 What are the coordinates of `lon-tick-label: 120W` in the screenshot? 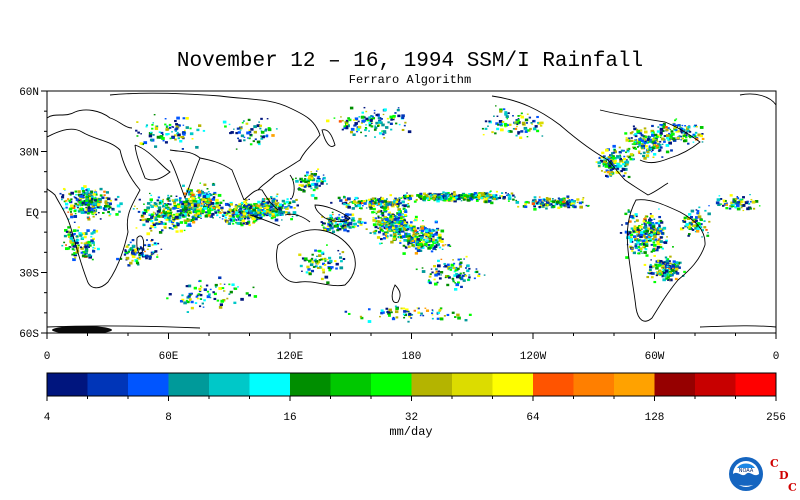 It's located at (533, 357).